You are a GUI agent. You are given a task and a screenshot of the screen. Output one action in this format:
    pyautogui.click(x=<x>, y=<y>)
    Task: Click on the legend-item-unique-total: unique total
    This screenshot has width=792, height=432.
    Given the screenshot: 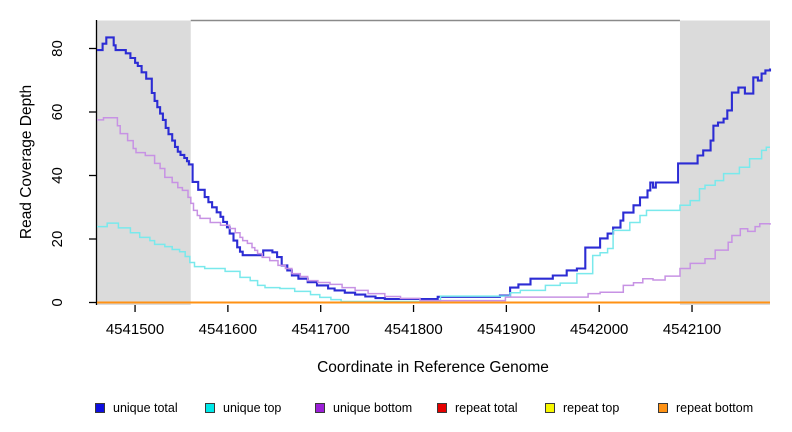 What is the action you would take?
    pyautogui.click(x=136, y=408)
    